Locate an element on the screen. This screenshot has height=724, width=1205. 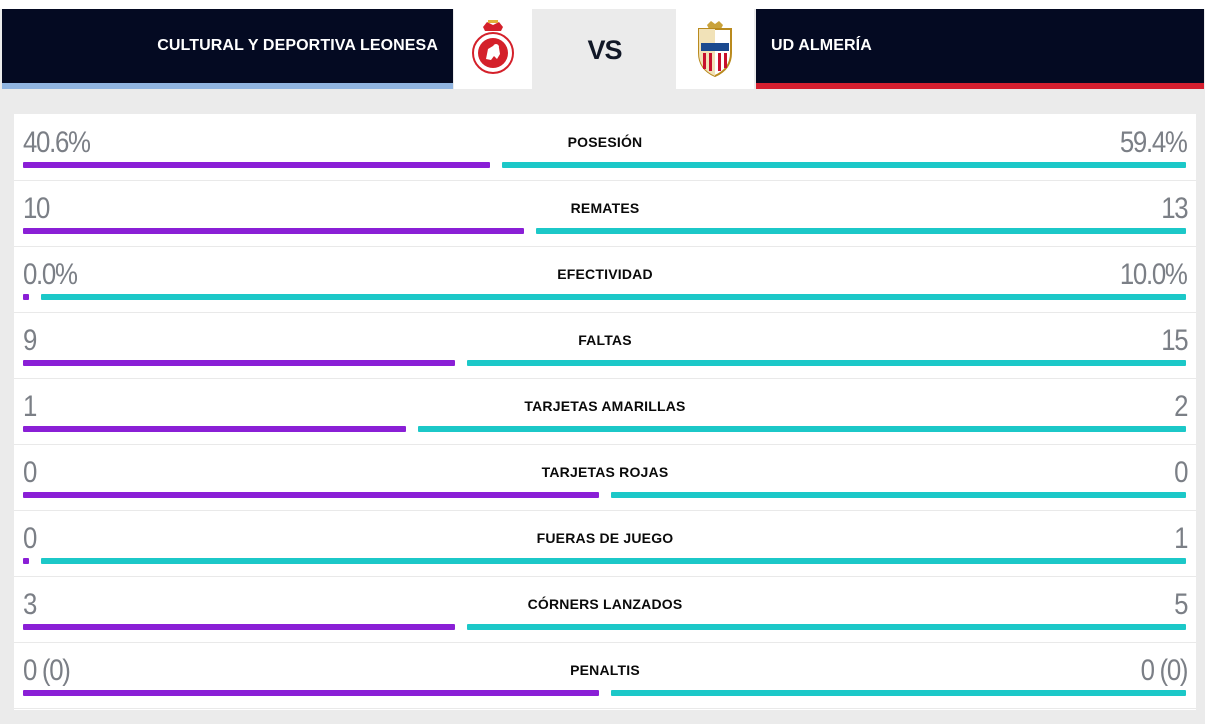
stat-row: 0 FUERAS DE JUEGO 1 is located at coordinates (605, 543).